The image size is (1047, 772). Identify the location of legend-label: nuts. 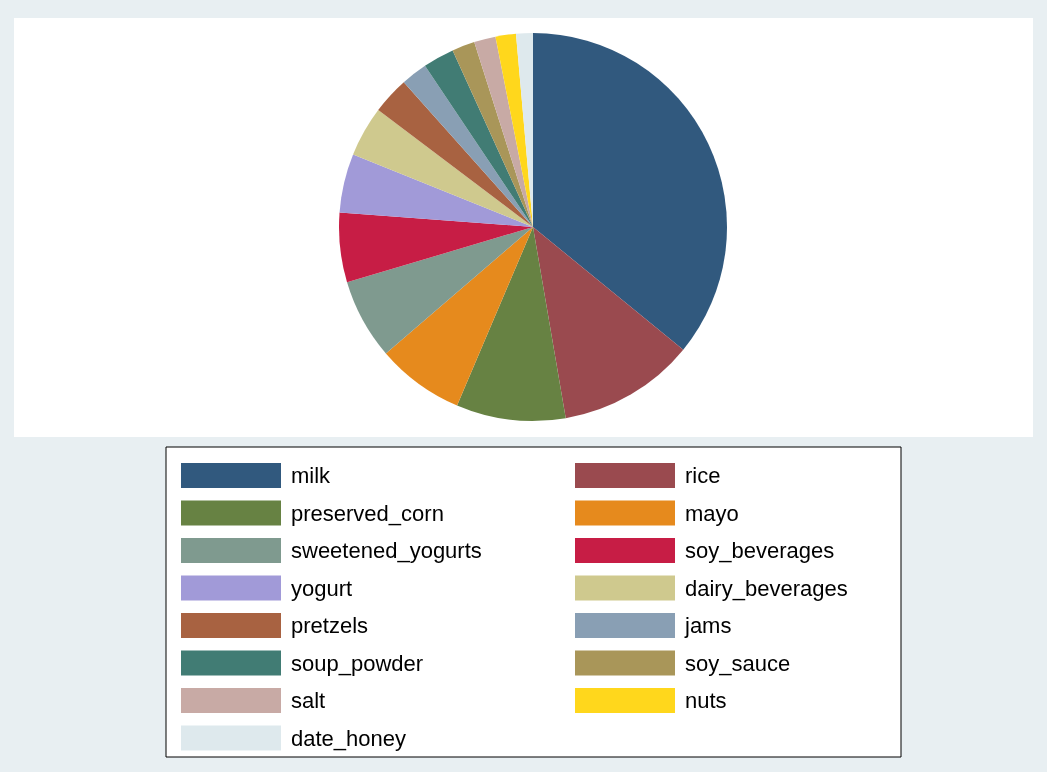
(706, 700).